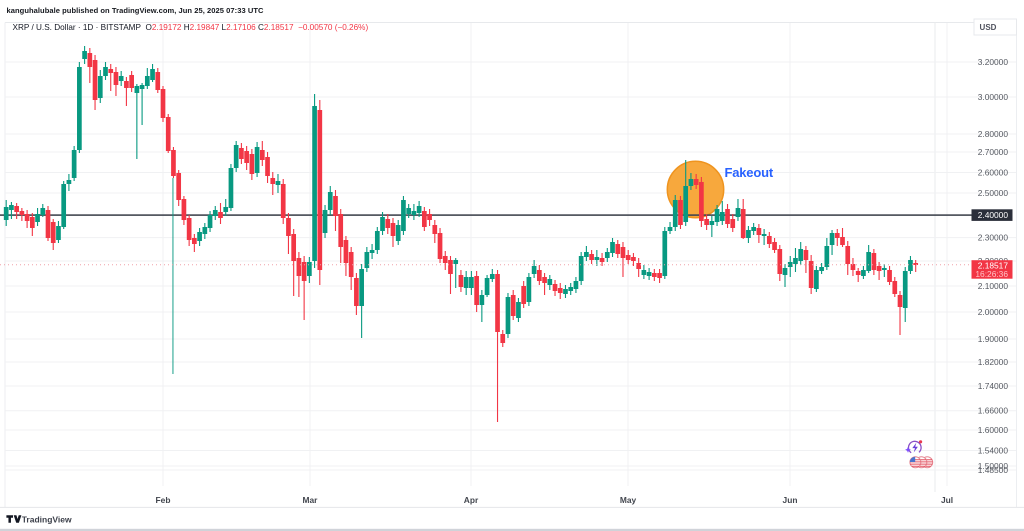  Describe the element at coordinates (993, 312) in the screenshot. I see `svg-text: 2.00000` at that location.